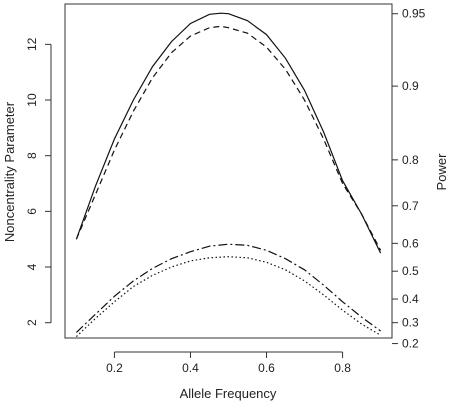 The width and height of the screenshot is (454, 410). What do you see at coordinates (410, 323) in the screenshot?
I see `y2-tick-label: 0.3` at bounding box center [410, 323].